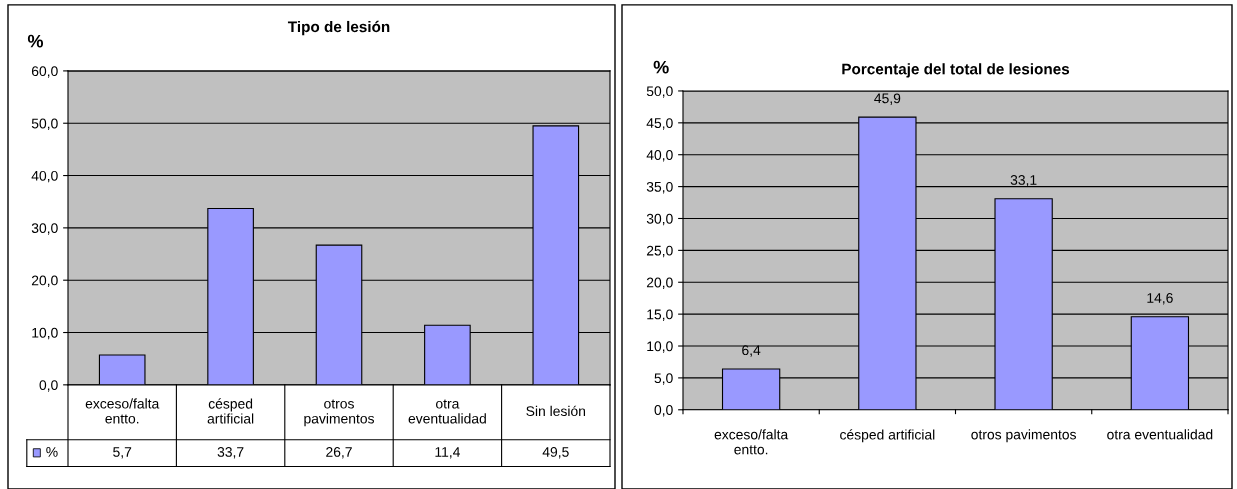 The width and height of the screenshot is (1237, 489). What do you see at coordinates (52, 452) in the screenshot?
I see `legend-label: %` at bounding box center [52, 452].